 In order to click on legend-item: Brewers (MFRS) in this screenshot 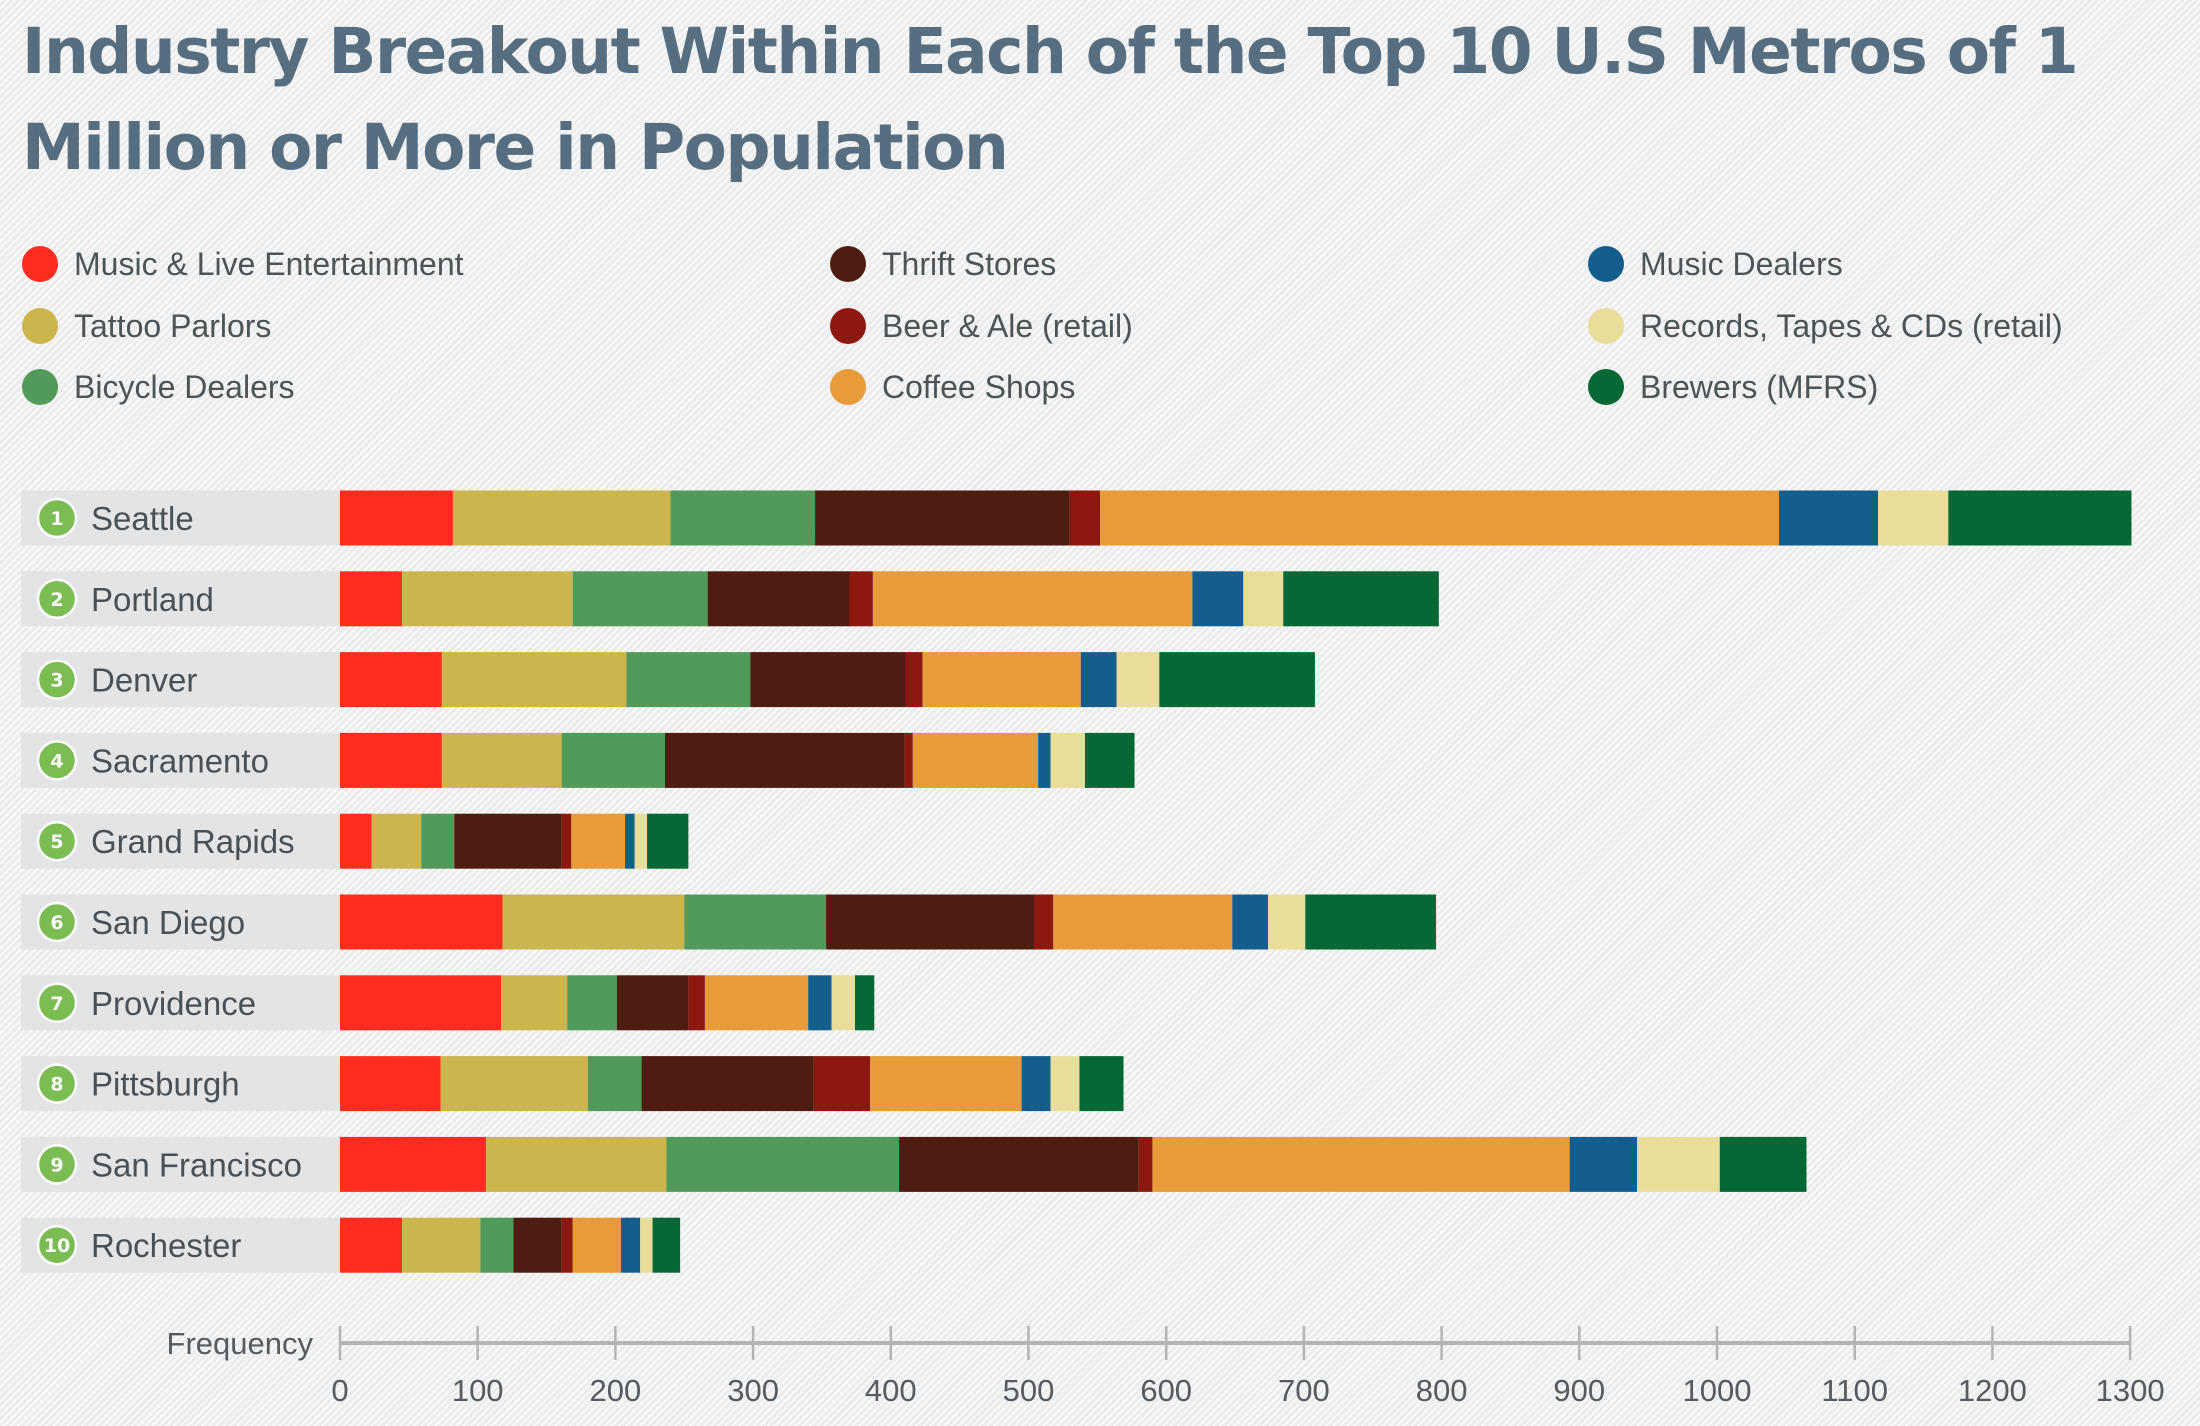, I will do `click(1733, 387)`.